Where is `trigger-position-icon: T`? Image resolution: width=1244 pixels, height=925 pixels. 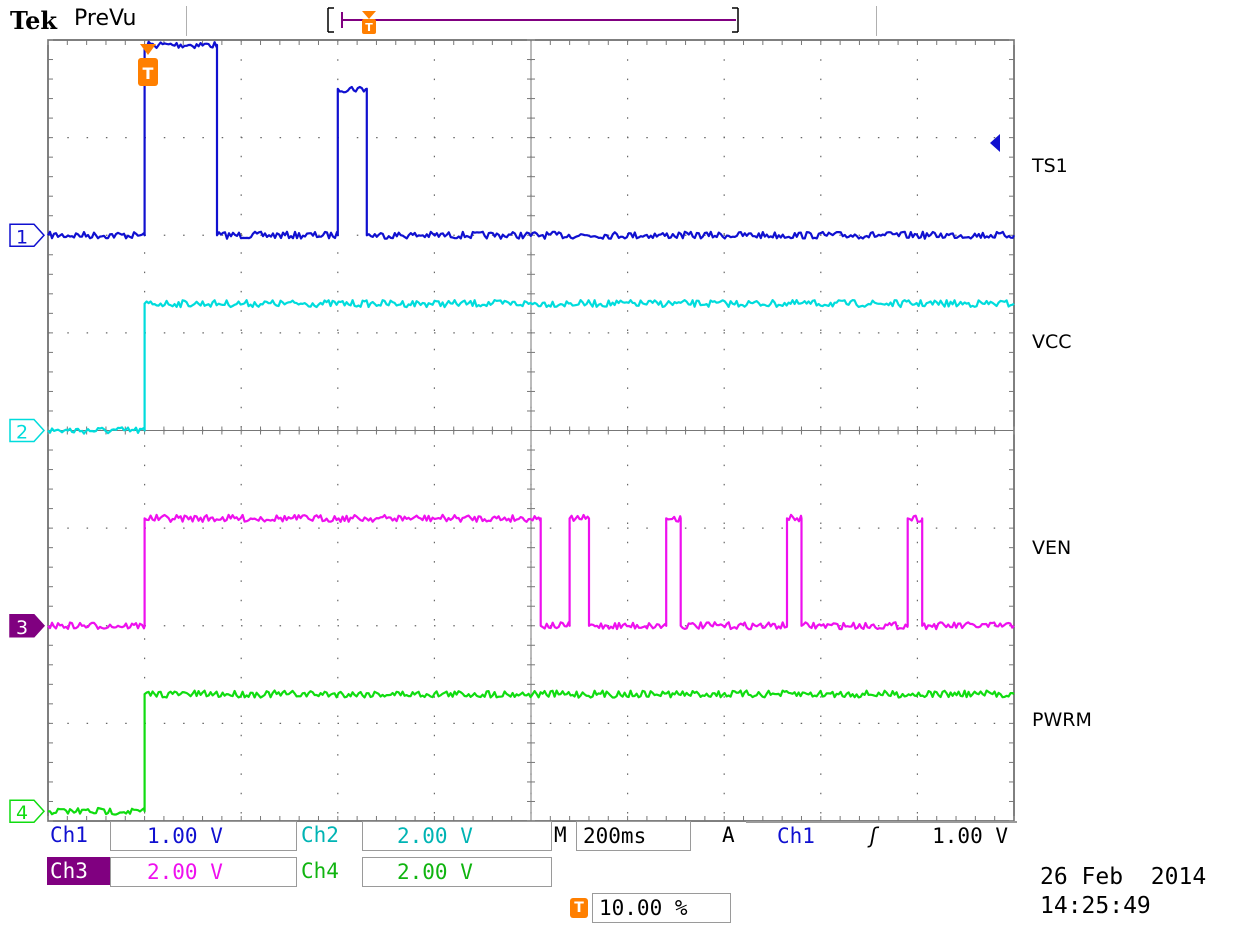 trigger-position-icon: T is located at coordinates (369, 22).